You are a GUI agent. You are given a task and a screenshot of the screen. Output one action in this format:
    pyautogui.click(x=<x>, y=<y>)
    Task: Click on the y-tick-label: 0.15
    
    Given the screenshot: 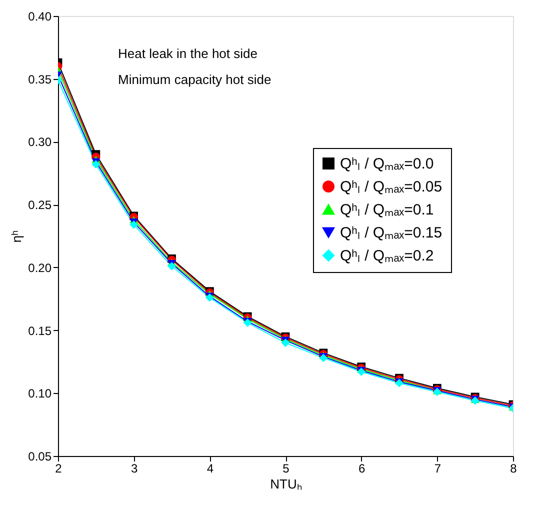 What is the action you would take?
    pyautogui.click(x=40, y=331)
    